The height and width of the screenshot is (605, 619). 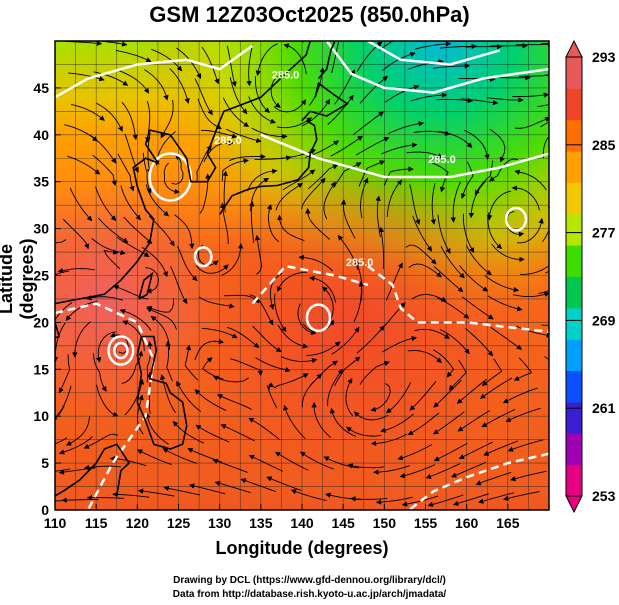 What do you see at coordinates (41, 229) in the screenshot?
I see `y-tick-label: 30` at bounding box center [41, 229].